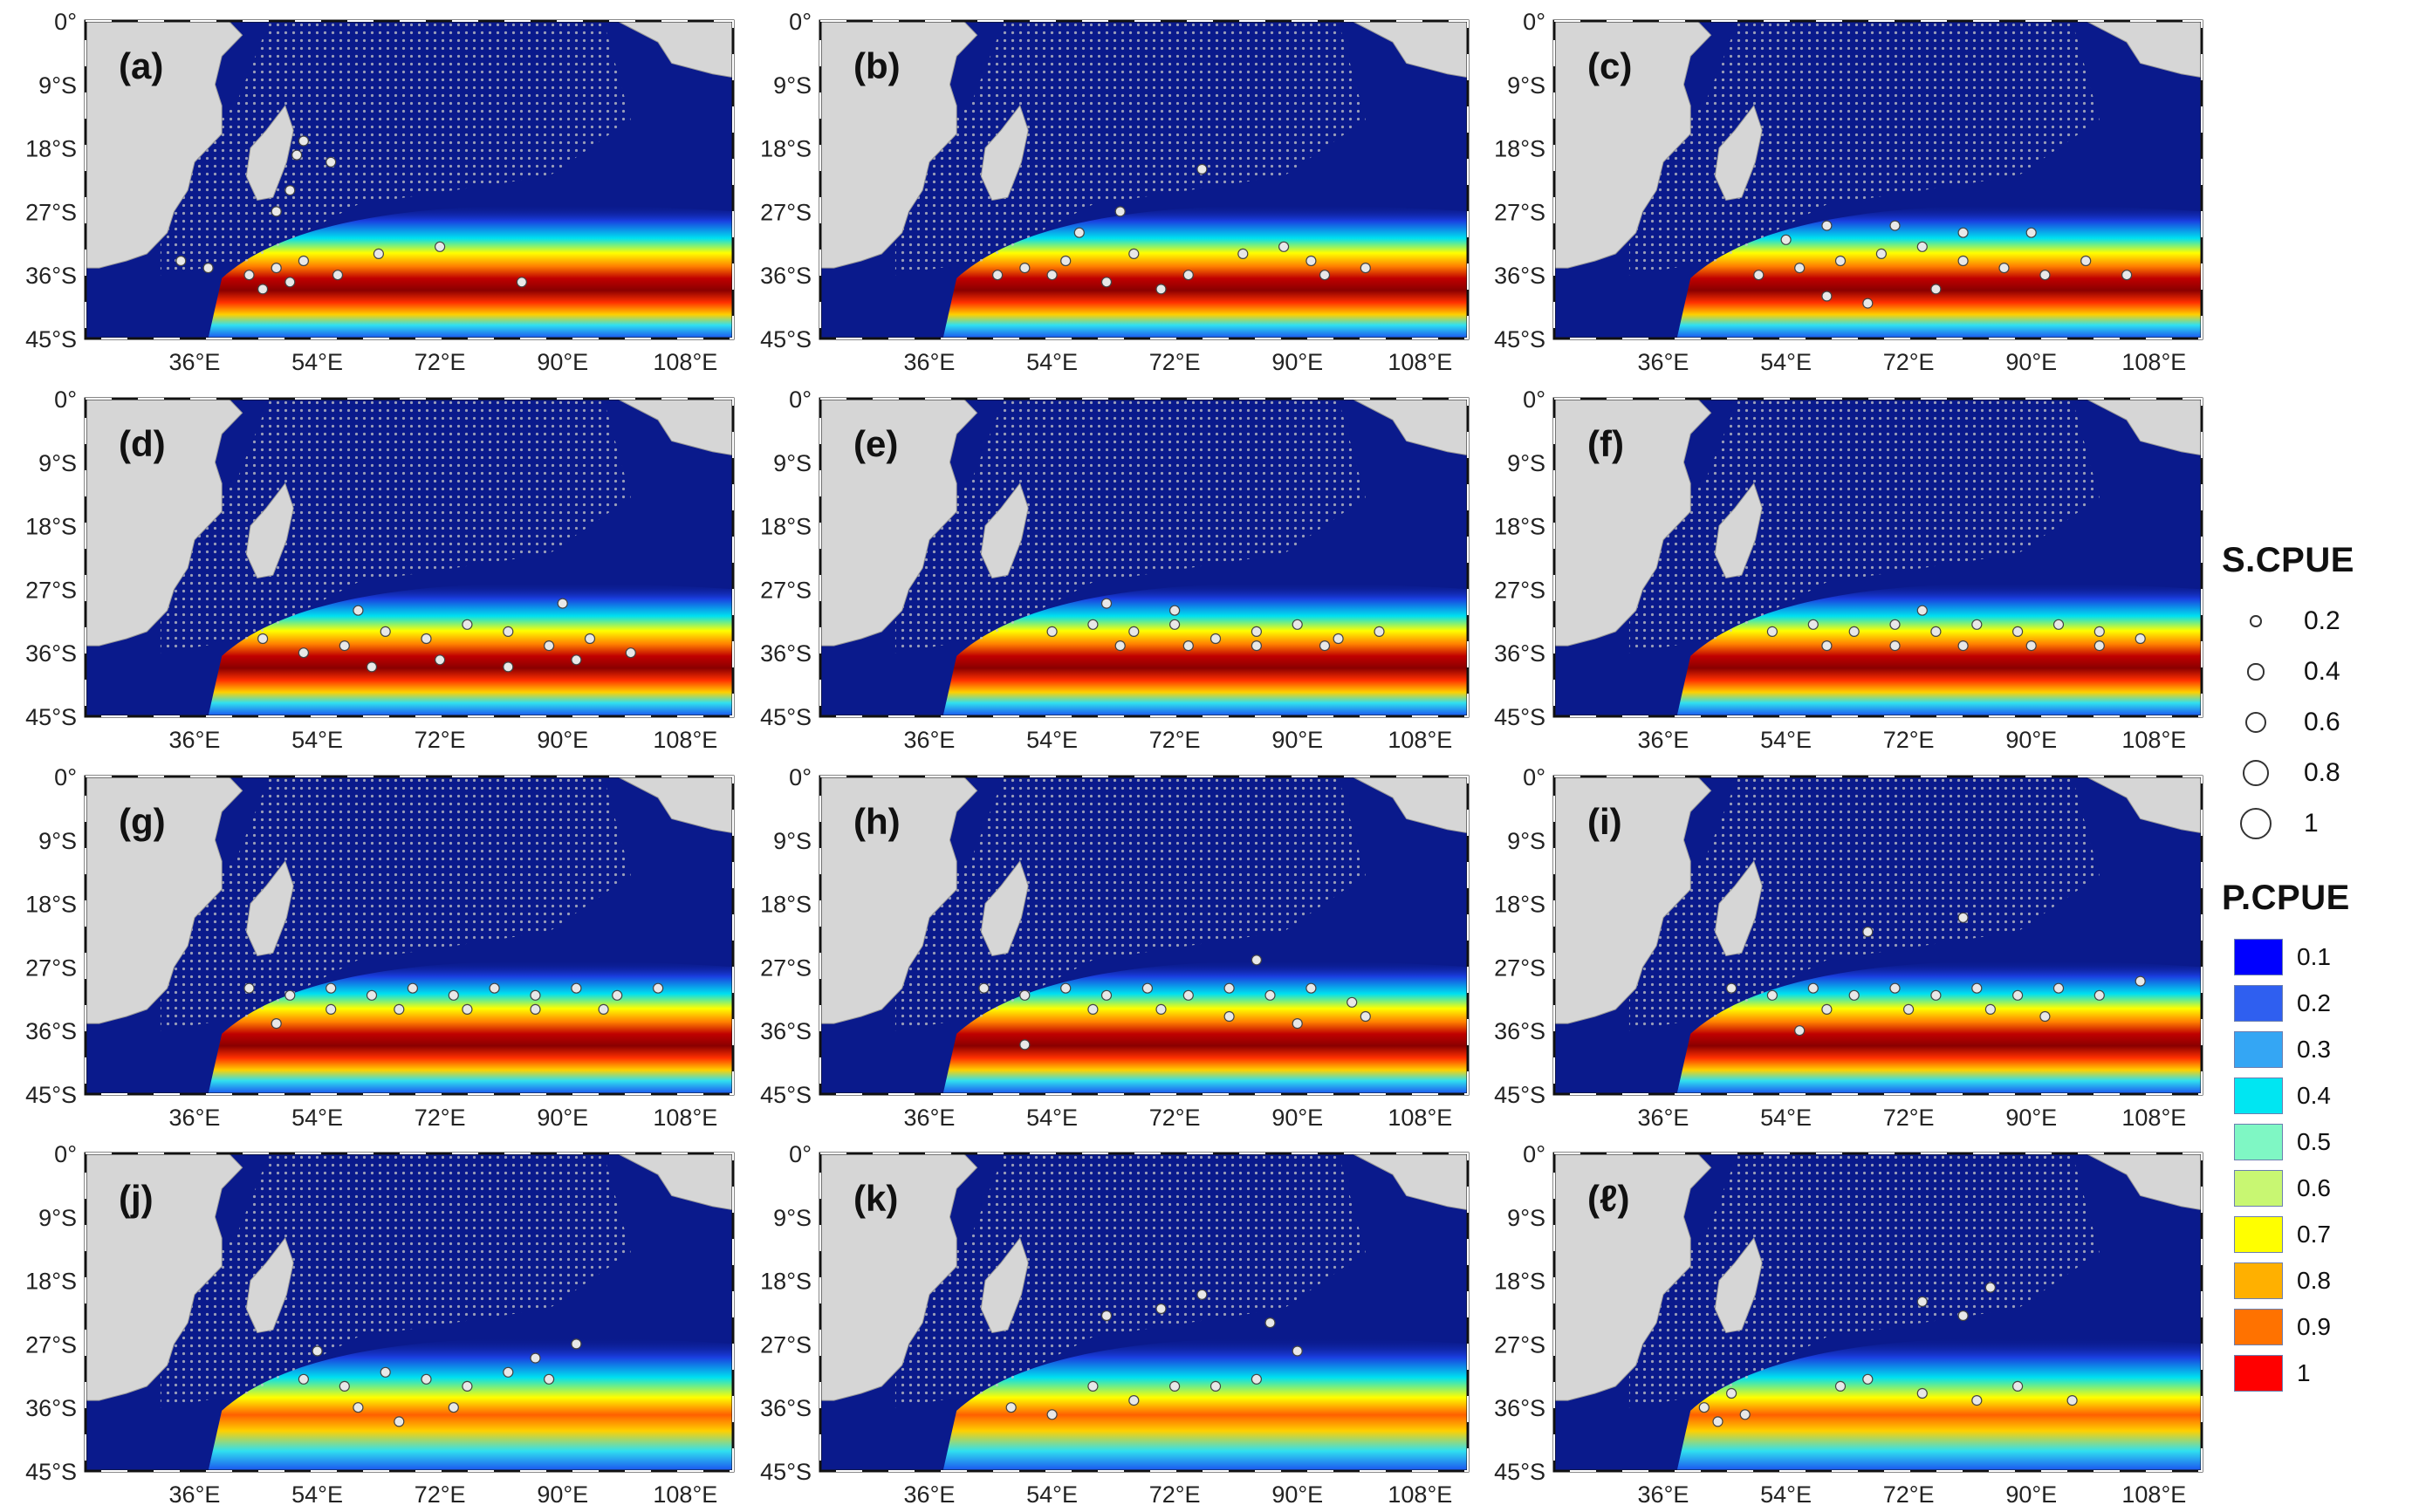 This screenshot has width=2419, height=1512. I want to click on pcpue-legend-item: 0.2, so click(2314, 1003).